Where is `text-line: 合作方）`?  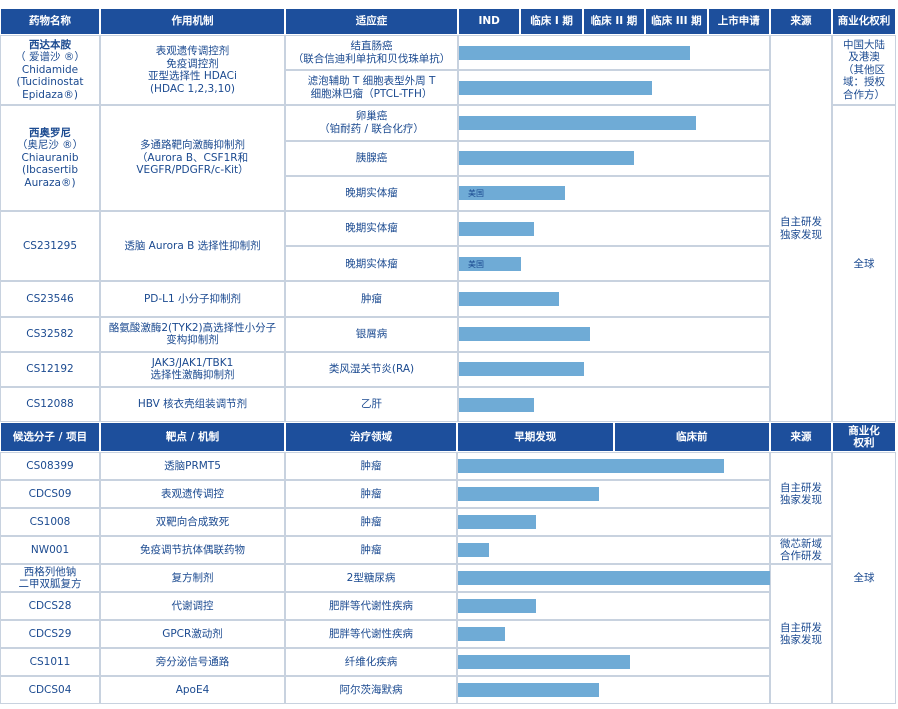 text-line: 合作方） is located at coordinates (864, 94).